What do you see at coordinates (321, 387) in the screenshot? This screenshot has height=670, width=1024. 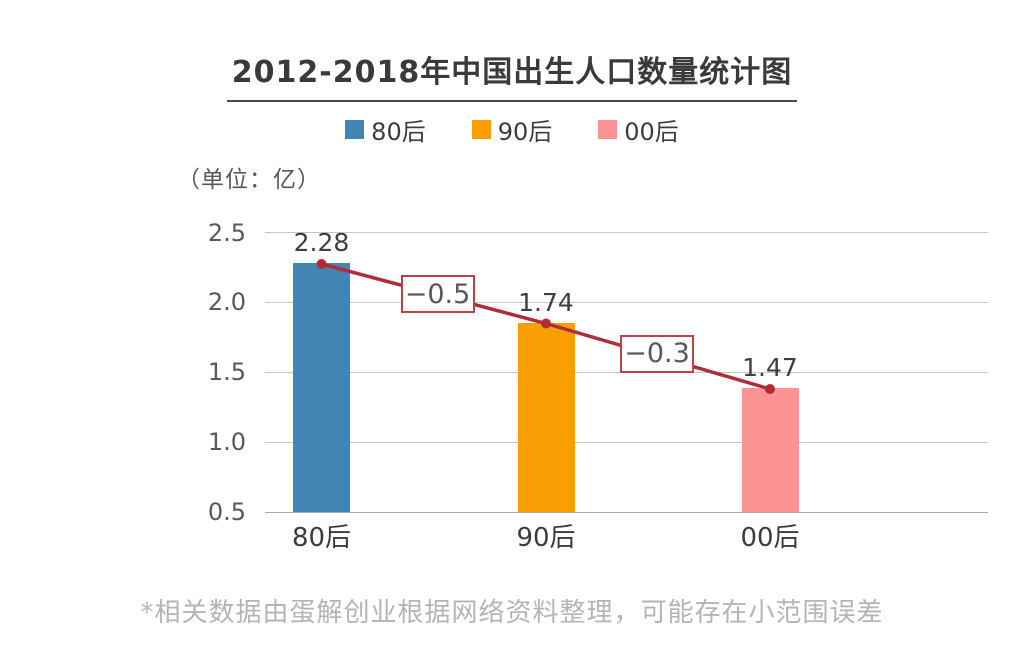 I see `bar-80后` at bounding box center [321, 387].